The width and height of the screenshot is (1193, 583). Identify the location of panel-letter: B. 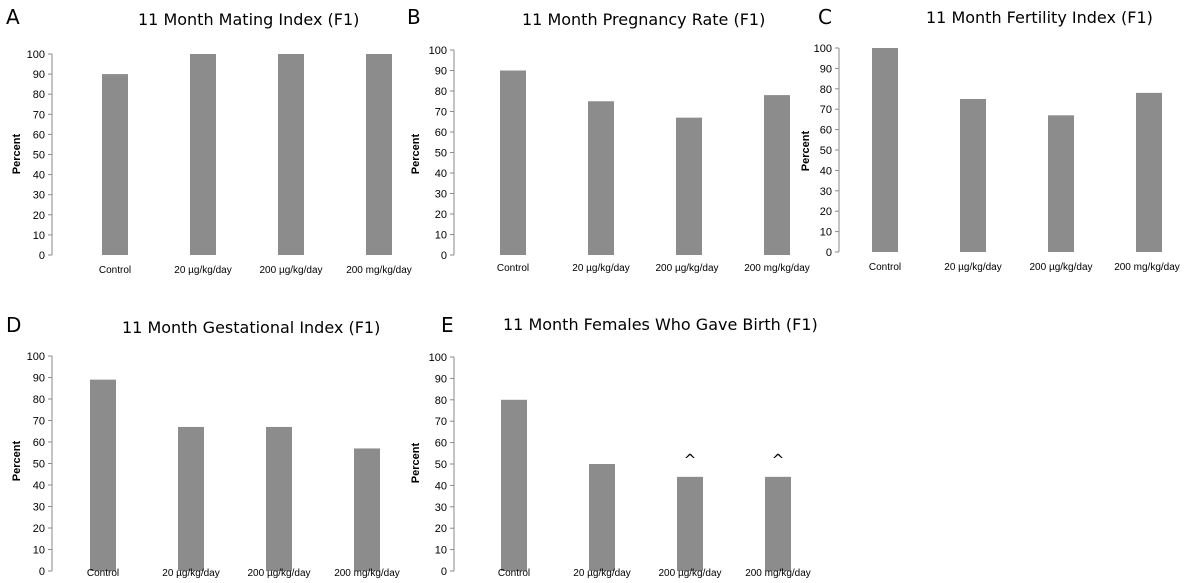
(414, 17).